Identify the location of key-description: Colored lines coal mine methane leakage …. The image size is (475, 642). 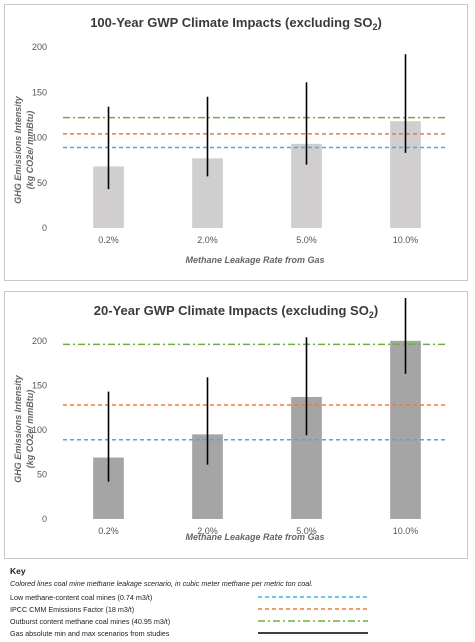
(161, 583).